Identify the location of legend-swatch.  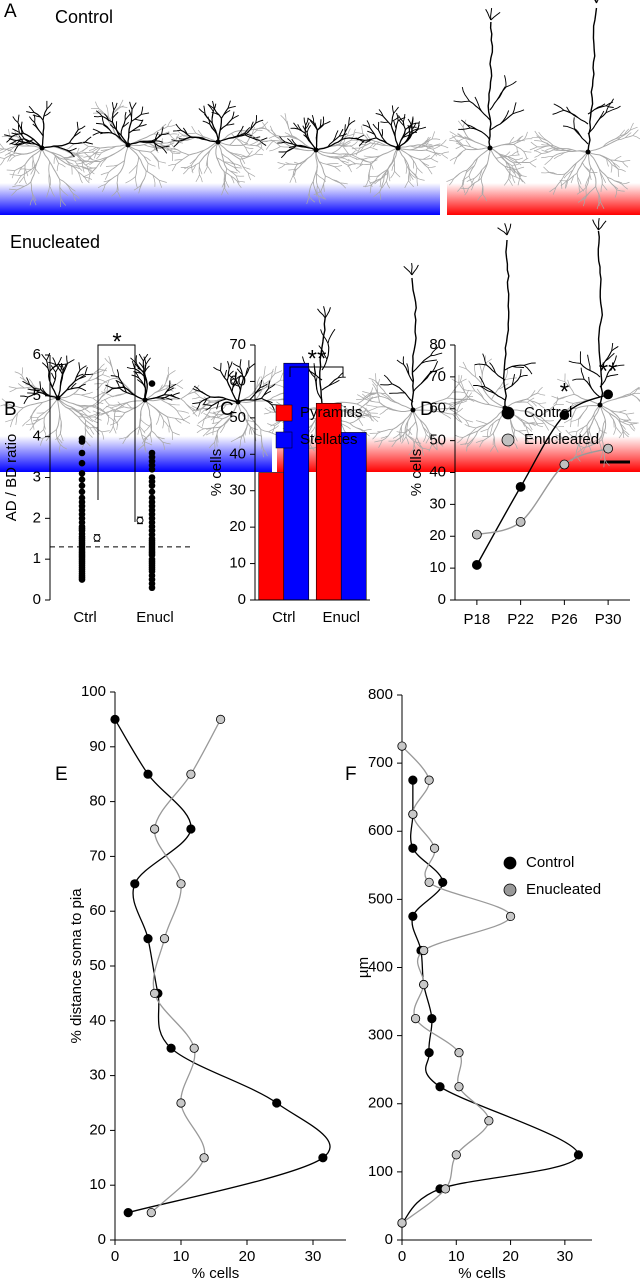
(508, 413).